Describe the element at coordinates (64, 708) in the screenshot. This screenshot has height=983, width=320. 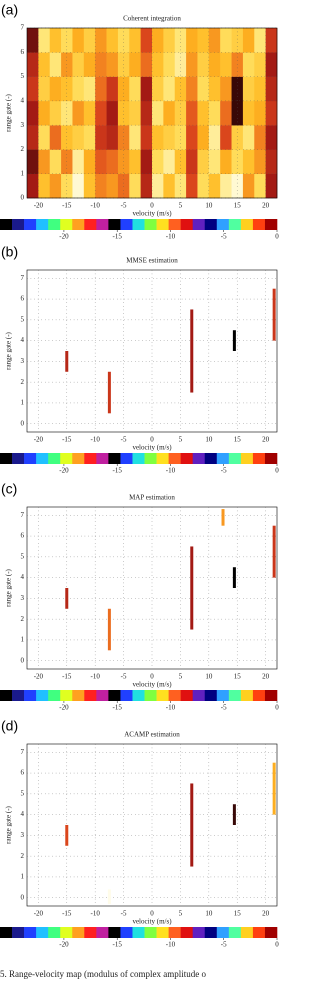
I see `colorbar-tick-label: -20` at that location.